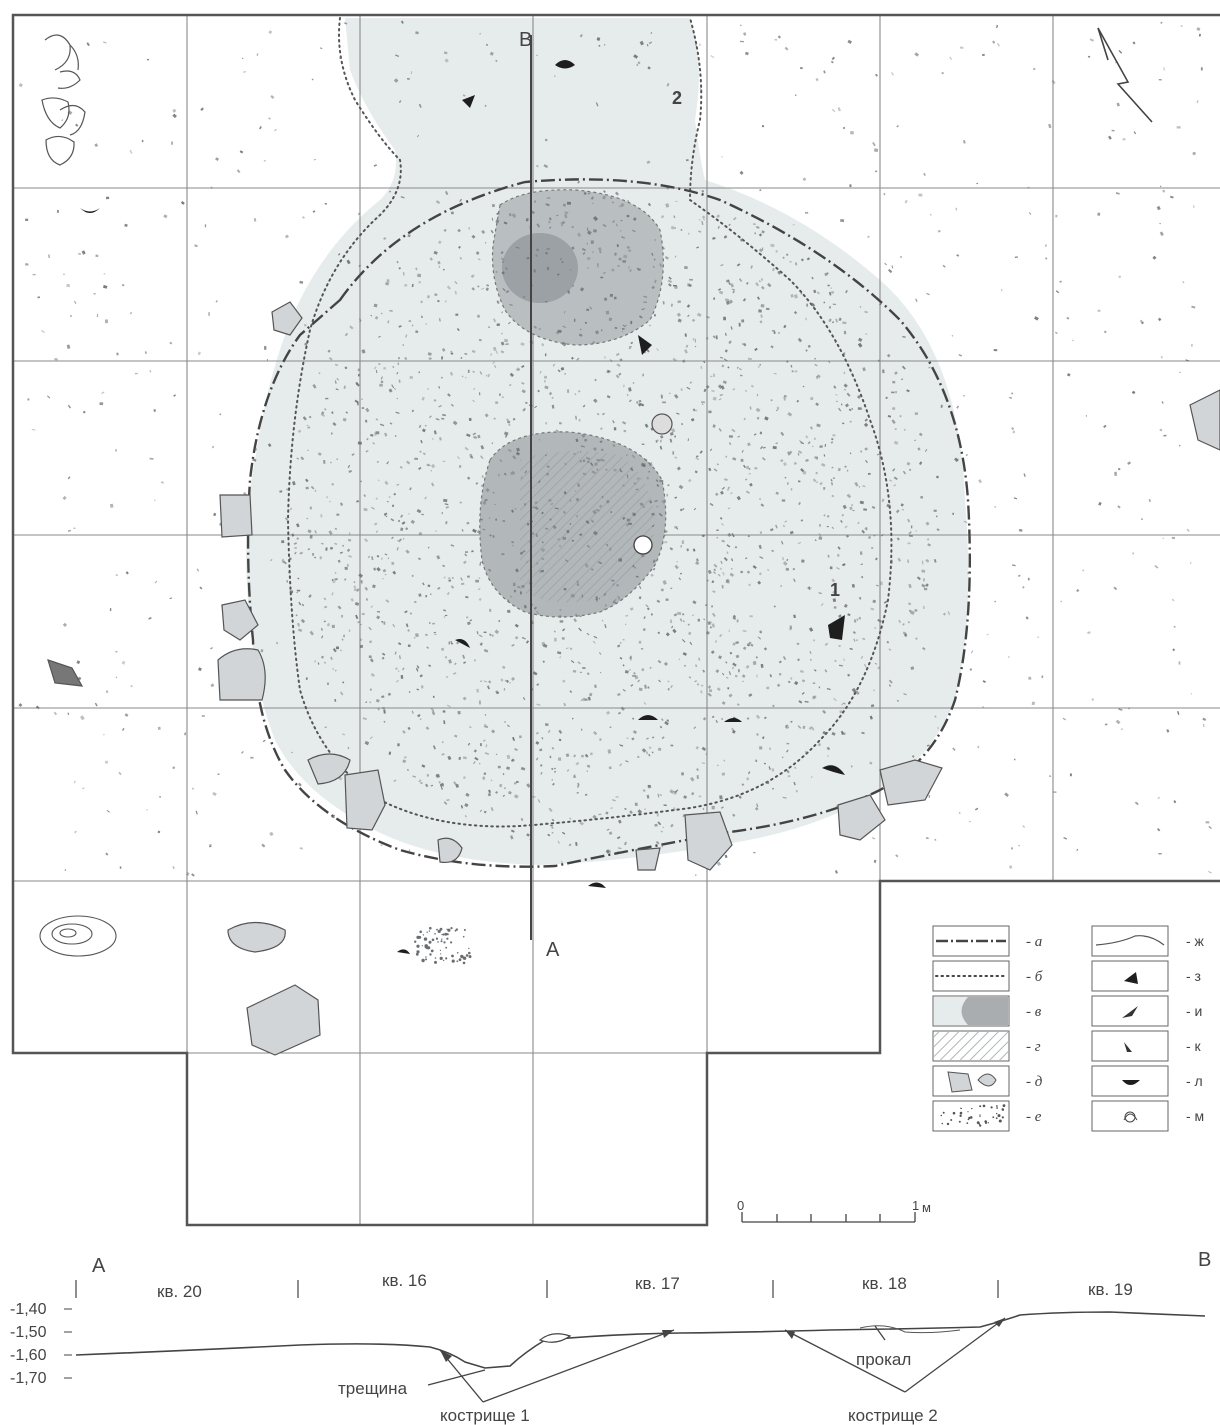 Image resolution: width=1220 pixels, height=1425 pixels. What do you see at coordinates (1131, 1082) in the screenshot?
I see `legend-icon-half-circle` at bounding box center [1131, 1082].